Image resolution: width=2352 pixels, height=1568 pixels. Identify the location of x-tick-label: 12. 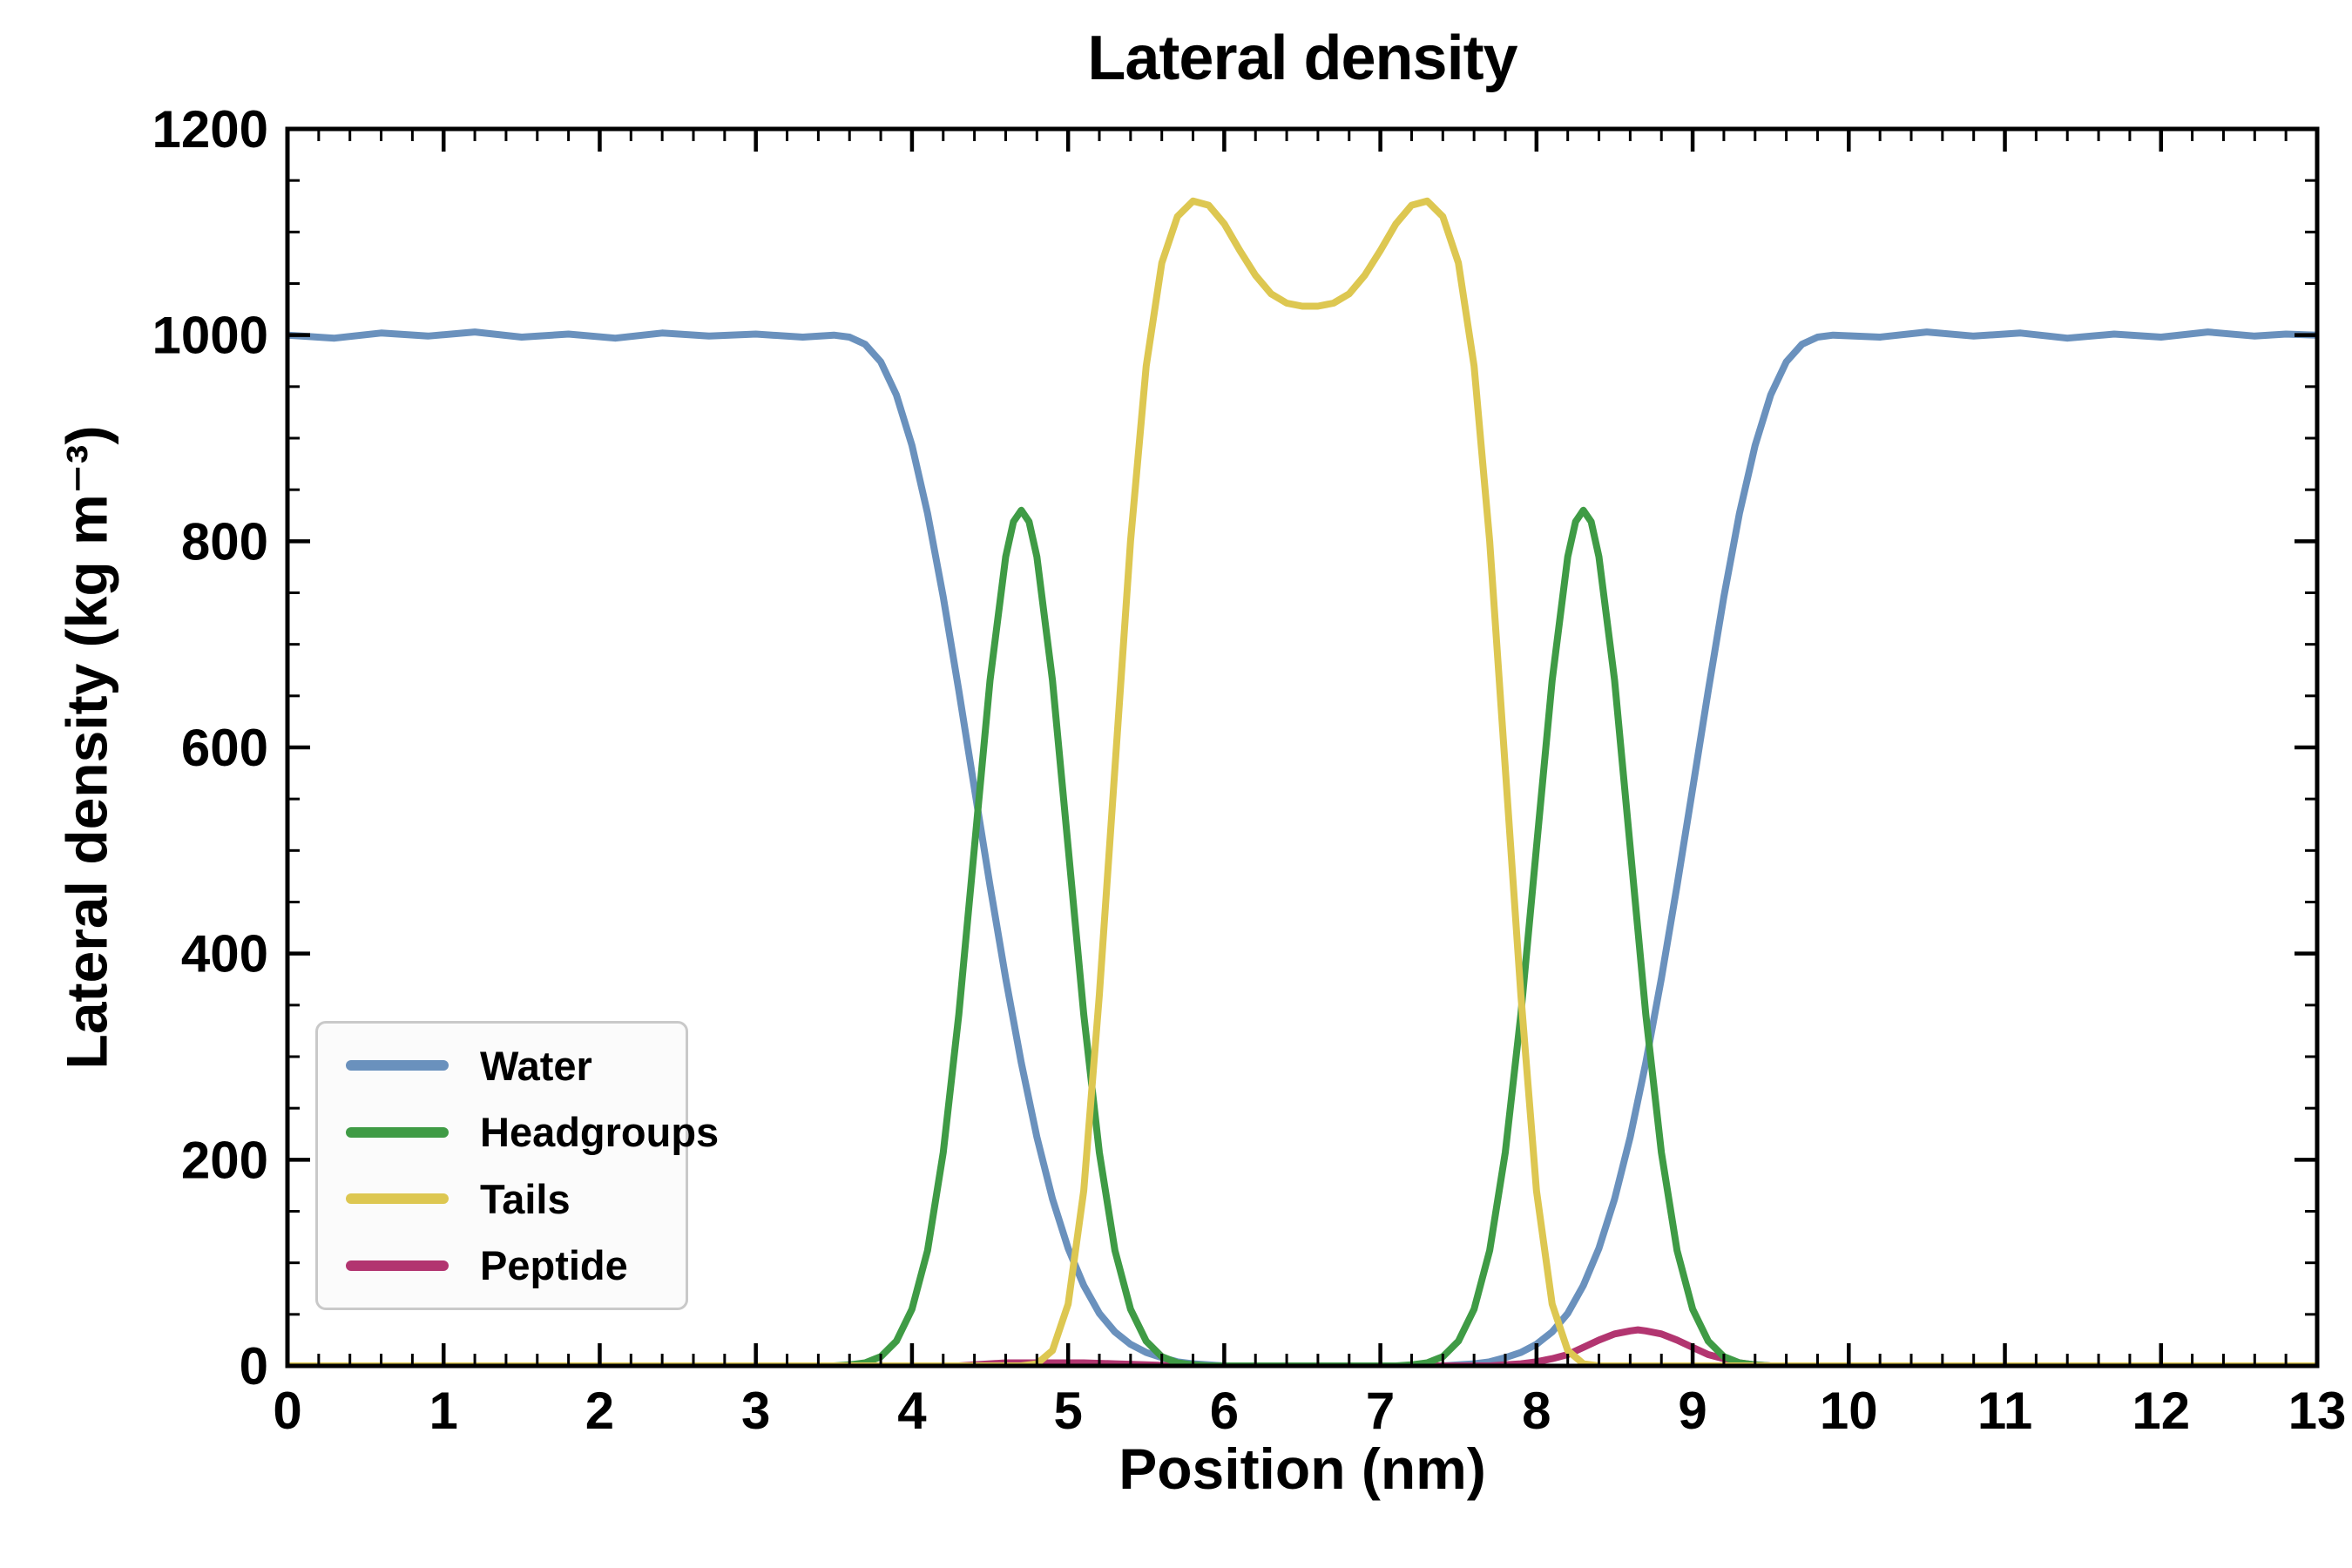
(2161, 1411).